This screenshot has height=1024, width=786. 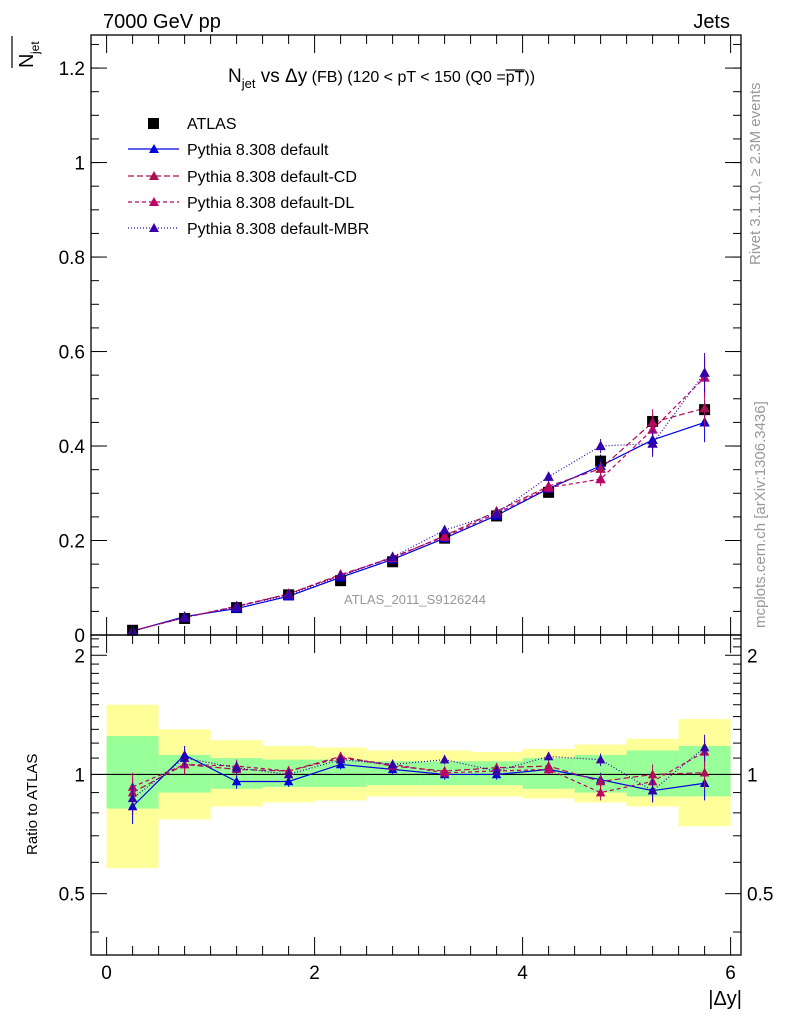 I want to click on ratio-ytick-label: 2, so click(x=79, y=656).